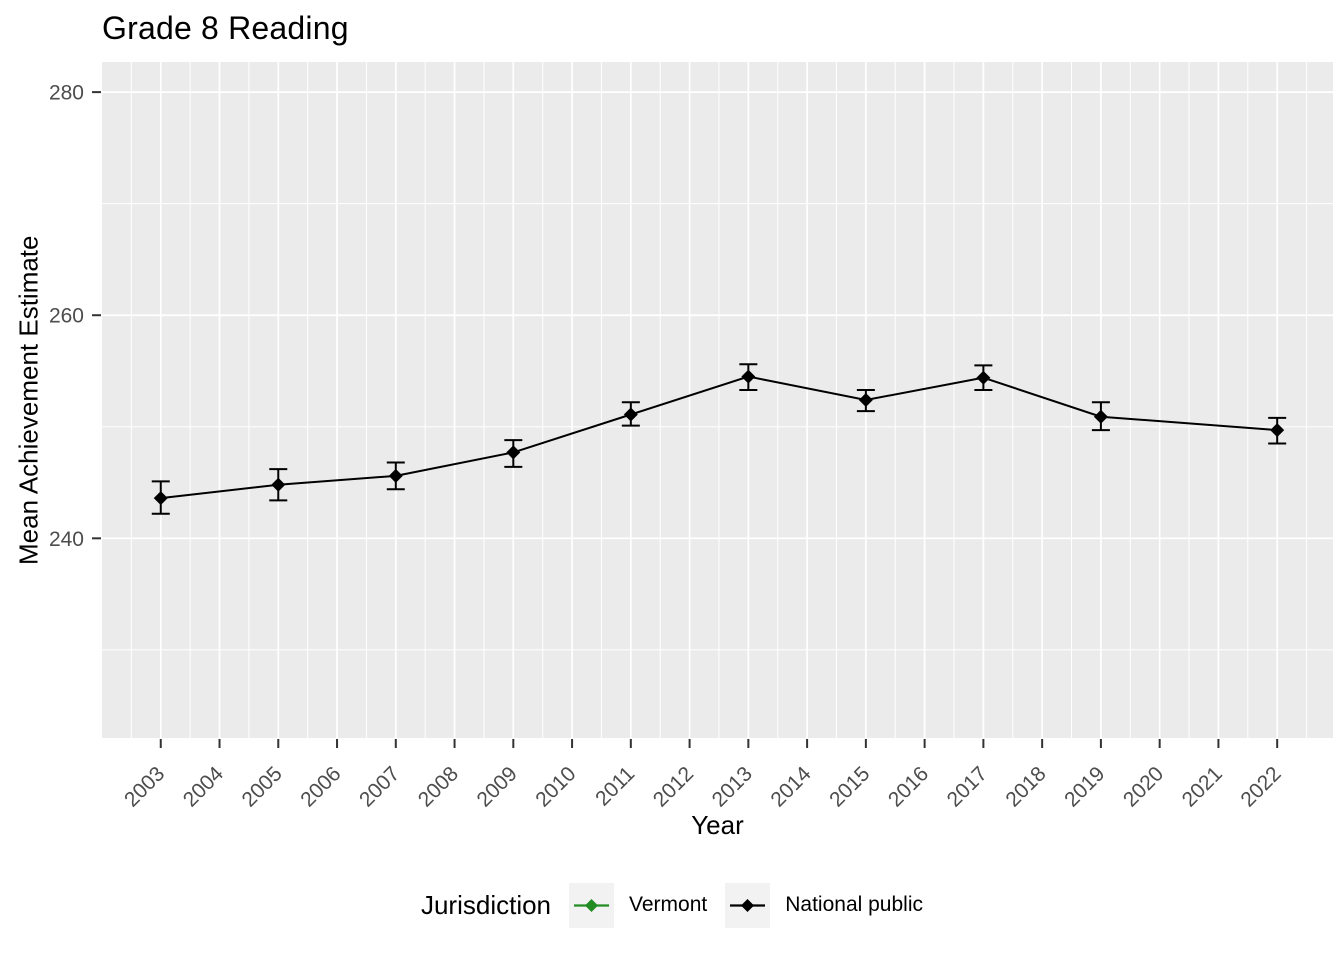  What do you see at coordinates (320, 786) in the screenshot?
I see `x-tick-label: 2006` at bounding box center [320, 786].